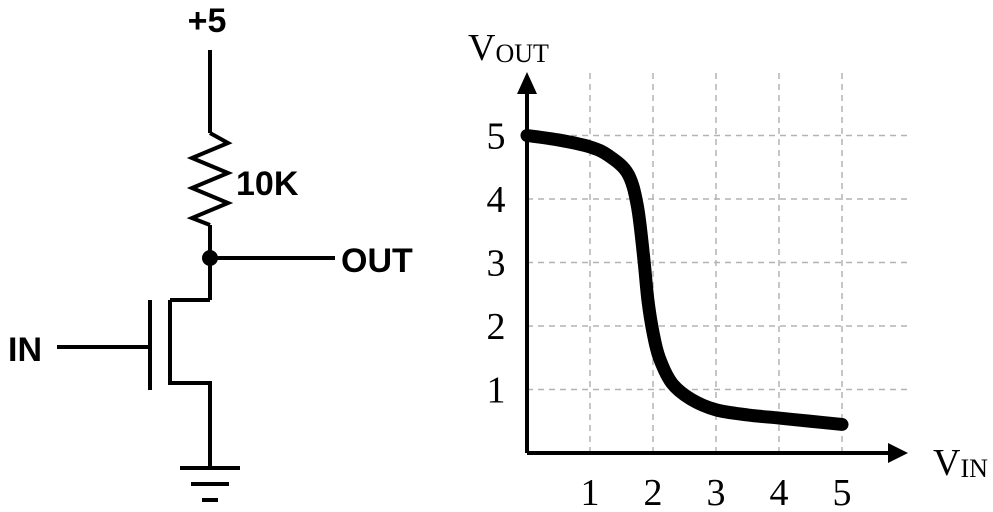  What do you see at coordinates (842, 492) in the screenshot?
I see `x-tick-label-5: 5` at bounding box center [842, 492].